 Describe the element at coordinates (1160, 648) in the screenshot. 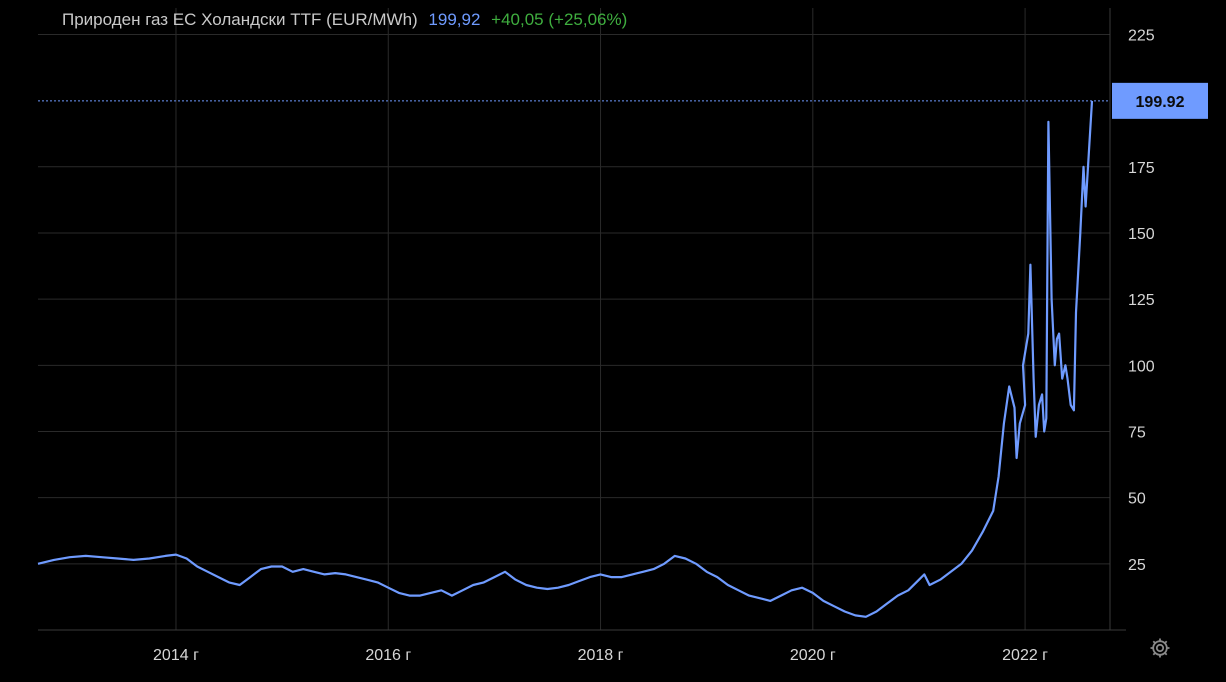

I see `gear-icon` at that location.